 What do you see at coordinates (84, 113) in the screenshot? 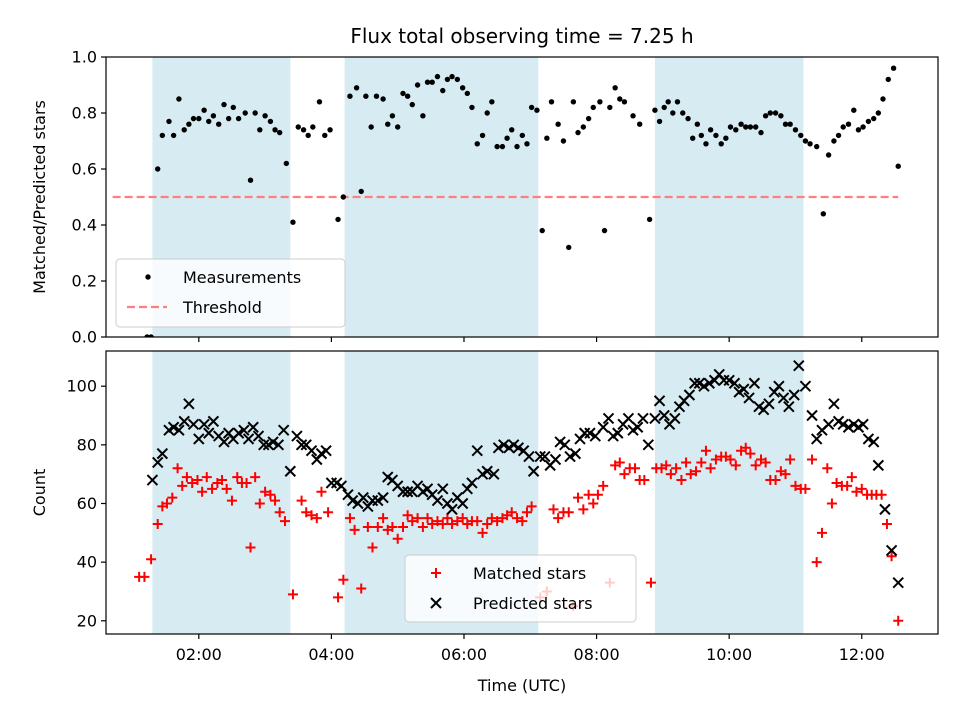
I see `y-tick-label: 0.8` at bounding box center [84, 113].